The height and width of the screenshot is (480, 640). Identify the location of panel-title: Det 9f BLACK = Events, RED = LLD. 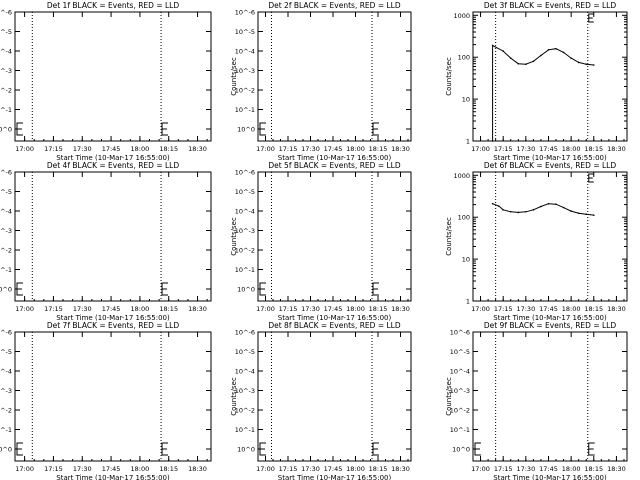
(550, 325).